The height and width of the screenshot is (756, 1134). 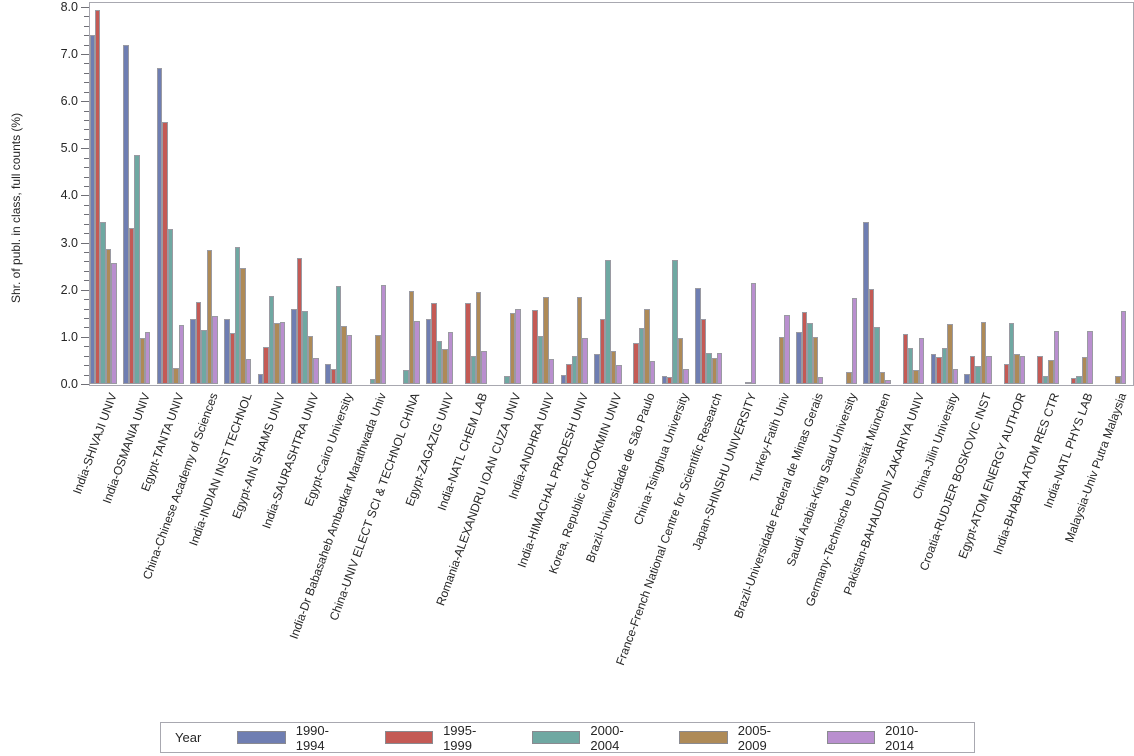 I want to click on y-tick-label: 3.0, so click(x=69, y=242).